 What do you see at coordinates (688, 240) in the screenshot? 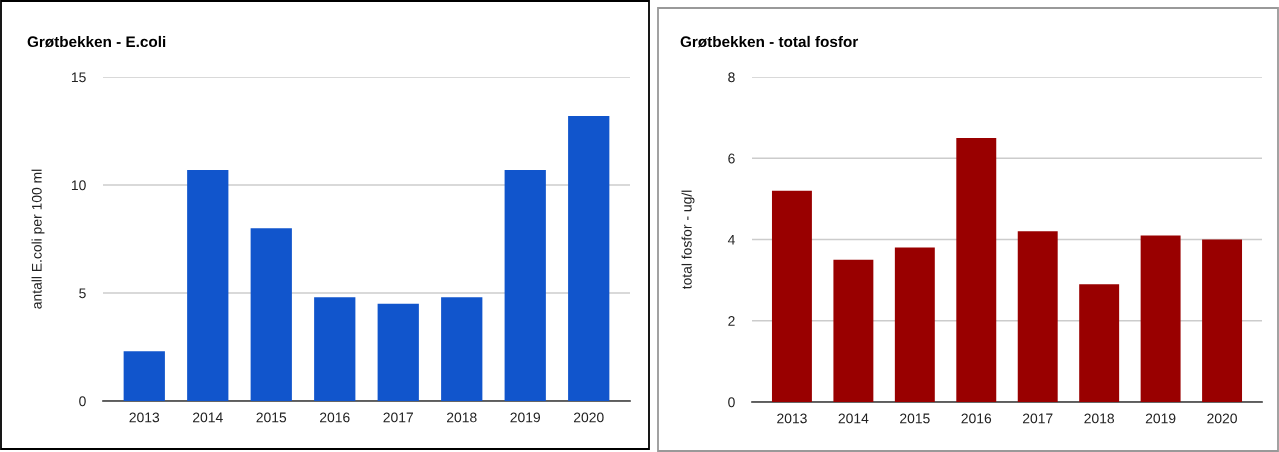
I see `y-axis-title: total fosfor - ug/l` at bounding box center [688, 240].